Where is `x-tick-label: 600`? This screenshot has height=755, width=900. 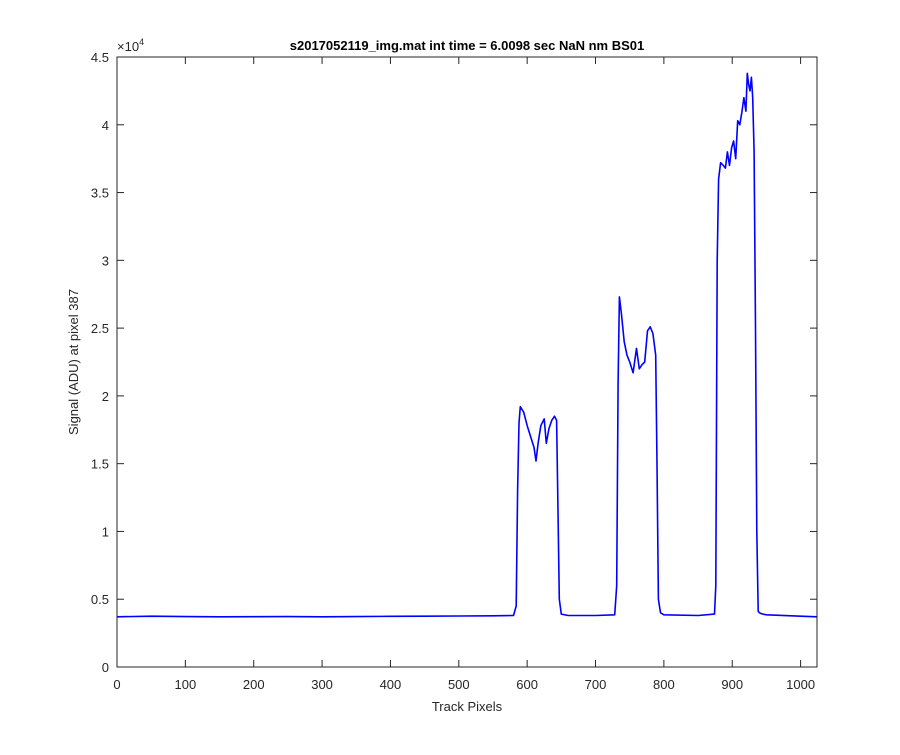 x-tick-label: 600 is located at coordinates (527, 684).